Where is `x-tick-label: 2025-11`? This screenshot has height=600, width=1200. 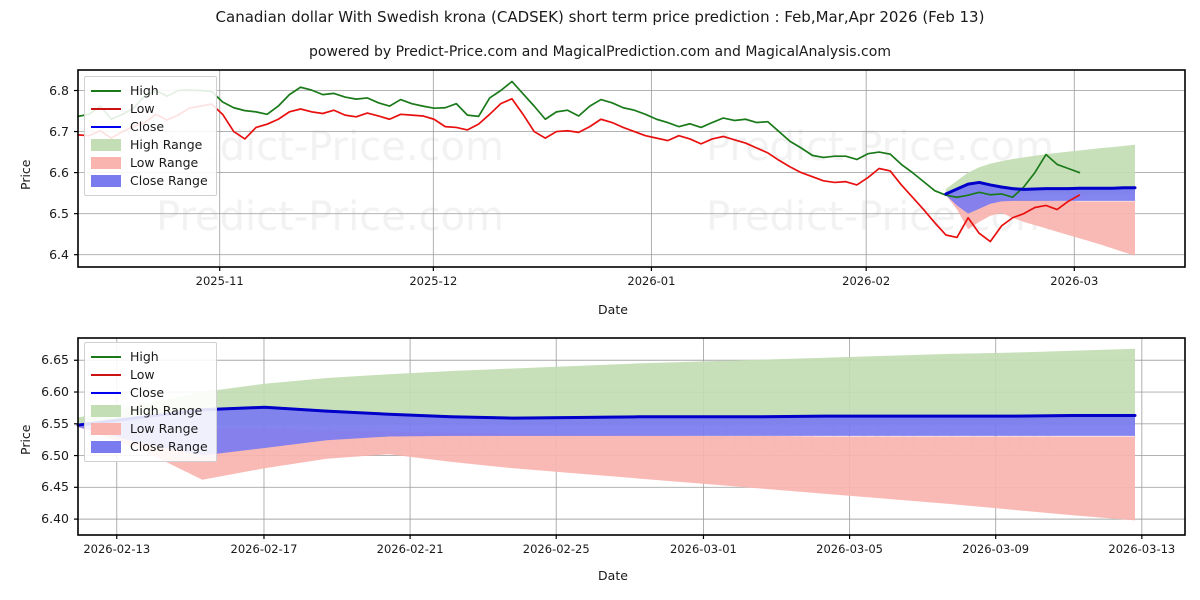 x-tick-label: 2025-11 is located at coordinates (219, 281).